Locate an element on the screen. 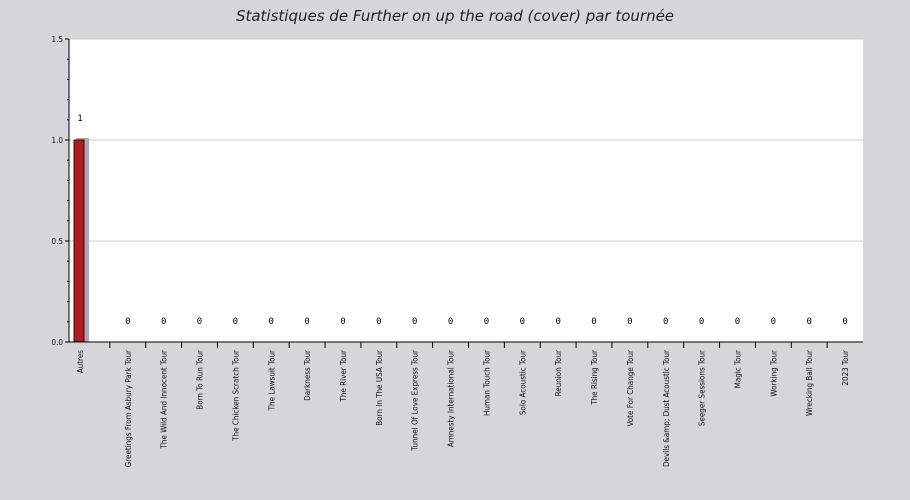 The height and width of the screenshot is (500, 910). x-tick-label: The Lawsuit Tour is located at coordinates (271, 380).